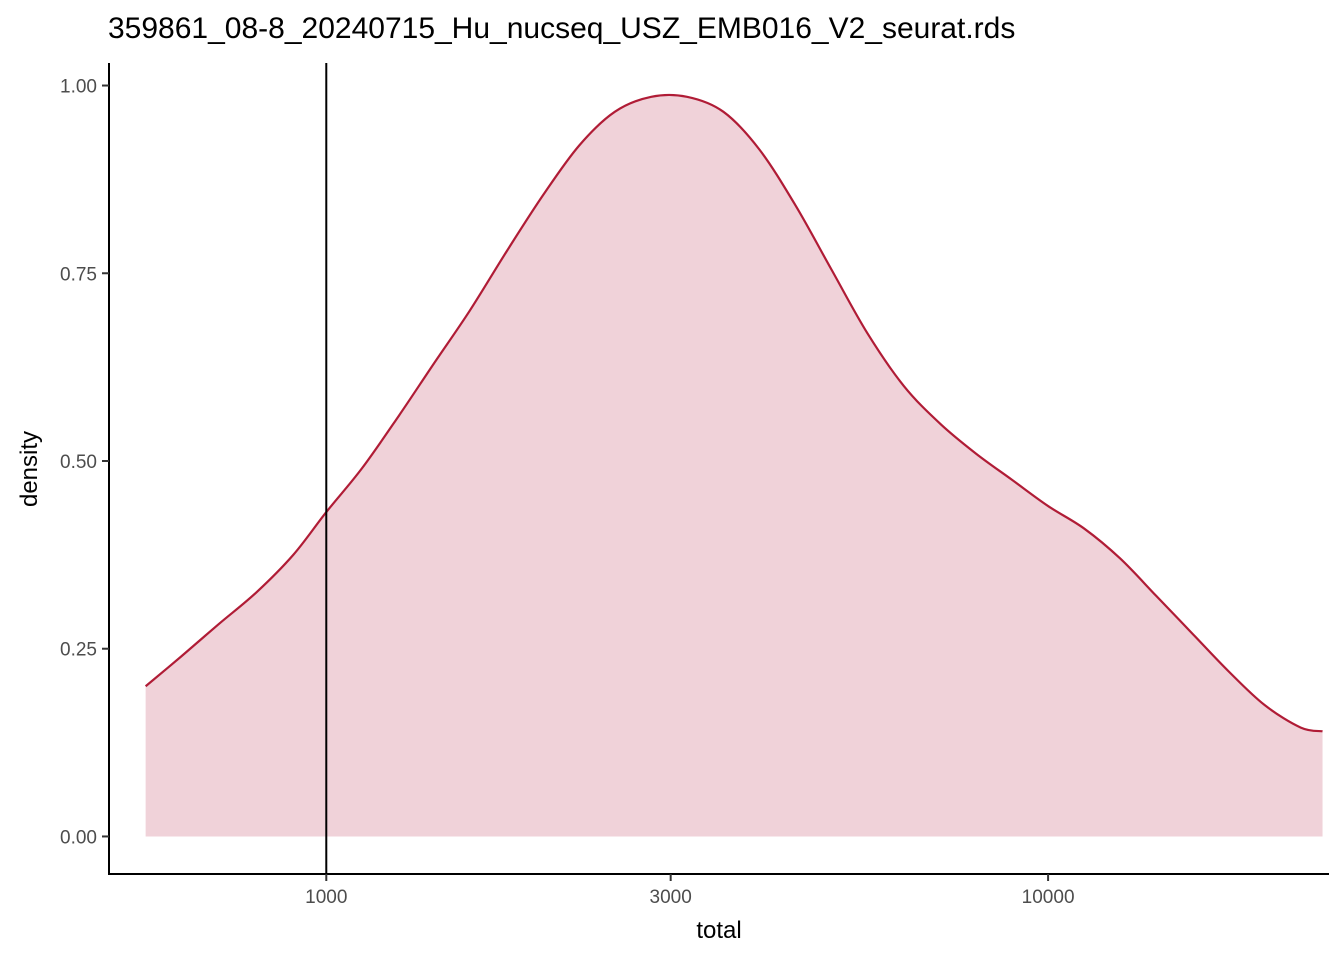  I want to click on y-tick-label: 1.00, so click(78, 87).